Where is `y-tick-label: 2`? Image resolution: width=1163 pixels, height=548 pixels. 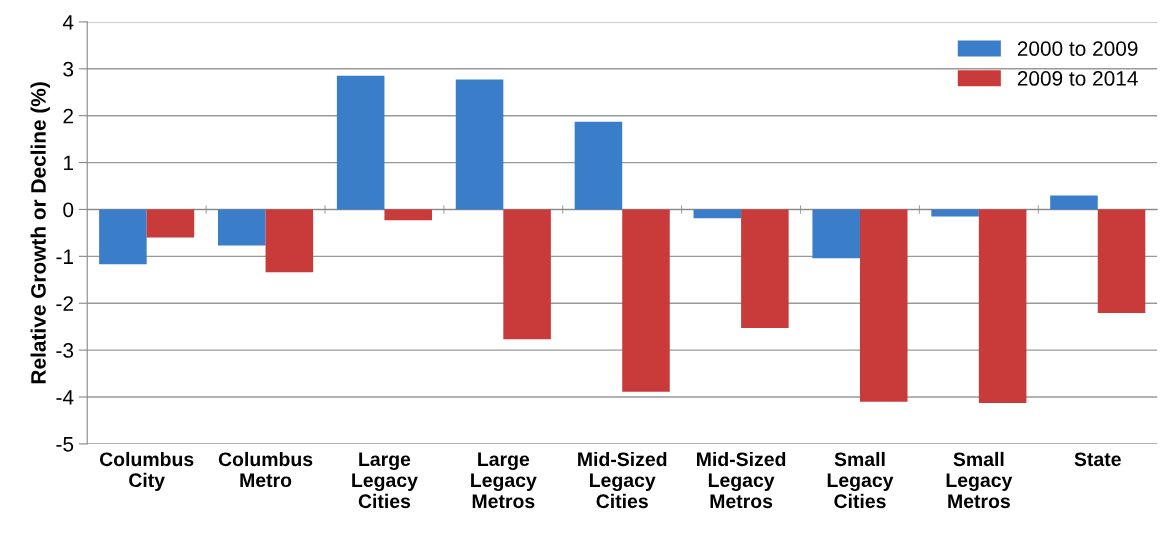 y-tick-label: 2 is located at coordinates (68, 116).